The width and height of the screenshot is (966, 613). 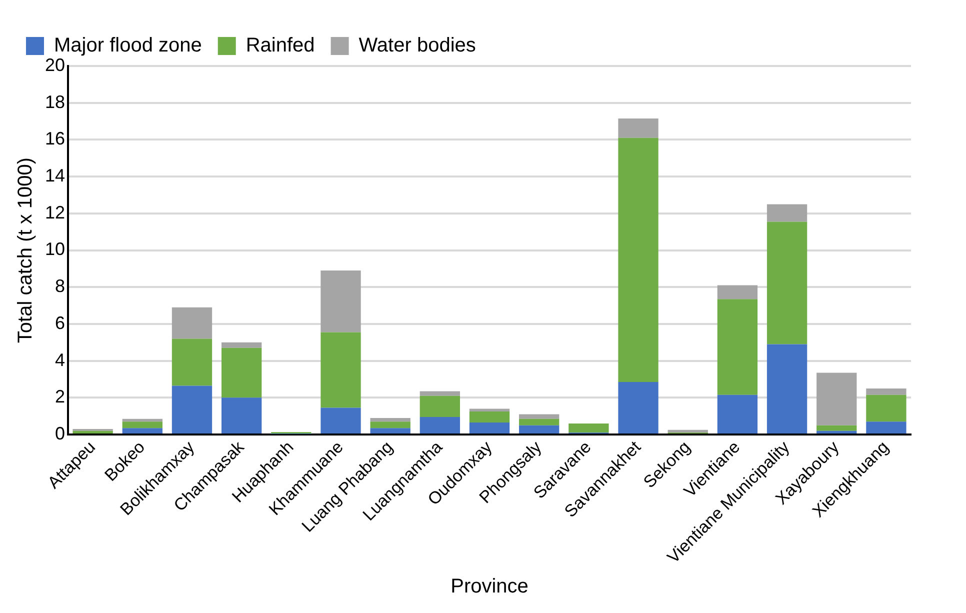 What do you see at coordinates (55, 249) in the screenshot?
I see `y-tick-label: 10` at bounding box center [55, 249].